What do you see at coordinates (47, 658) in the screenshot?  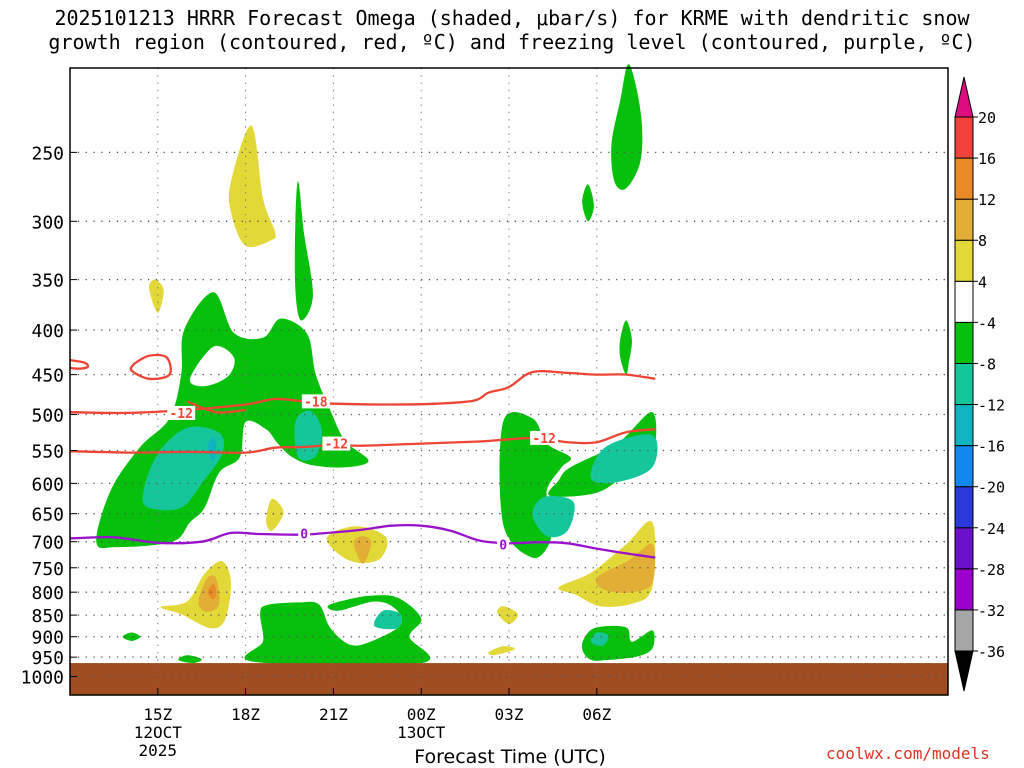 I see `y-tick-label-950: 950` at bounding box center [47, 658].